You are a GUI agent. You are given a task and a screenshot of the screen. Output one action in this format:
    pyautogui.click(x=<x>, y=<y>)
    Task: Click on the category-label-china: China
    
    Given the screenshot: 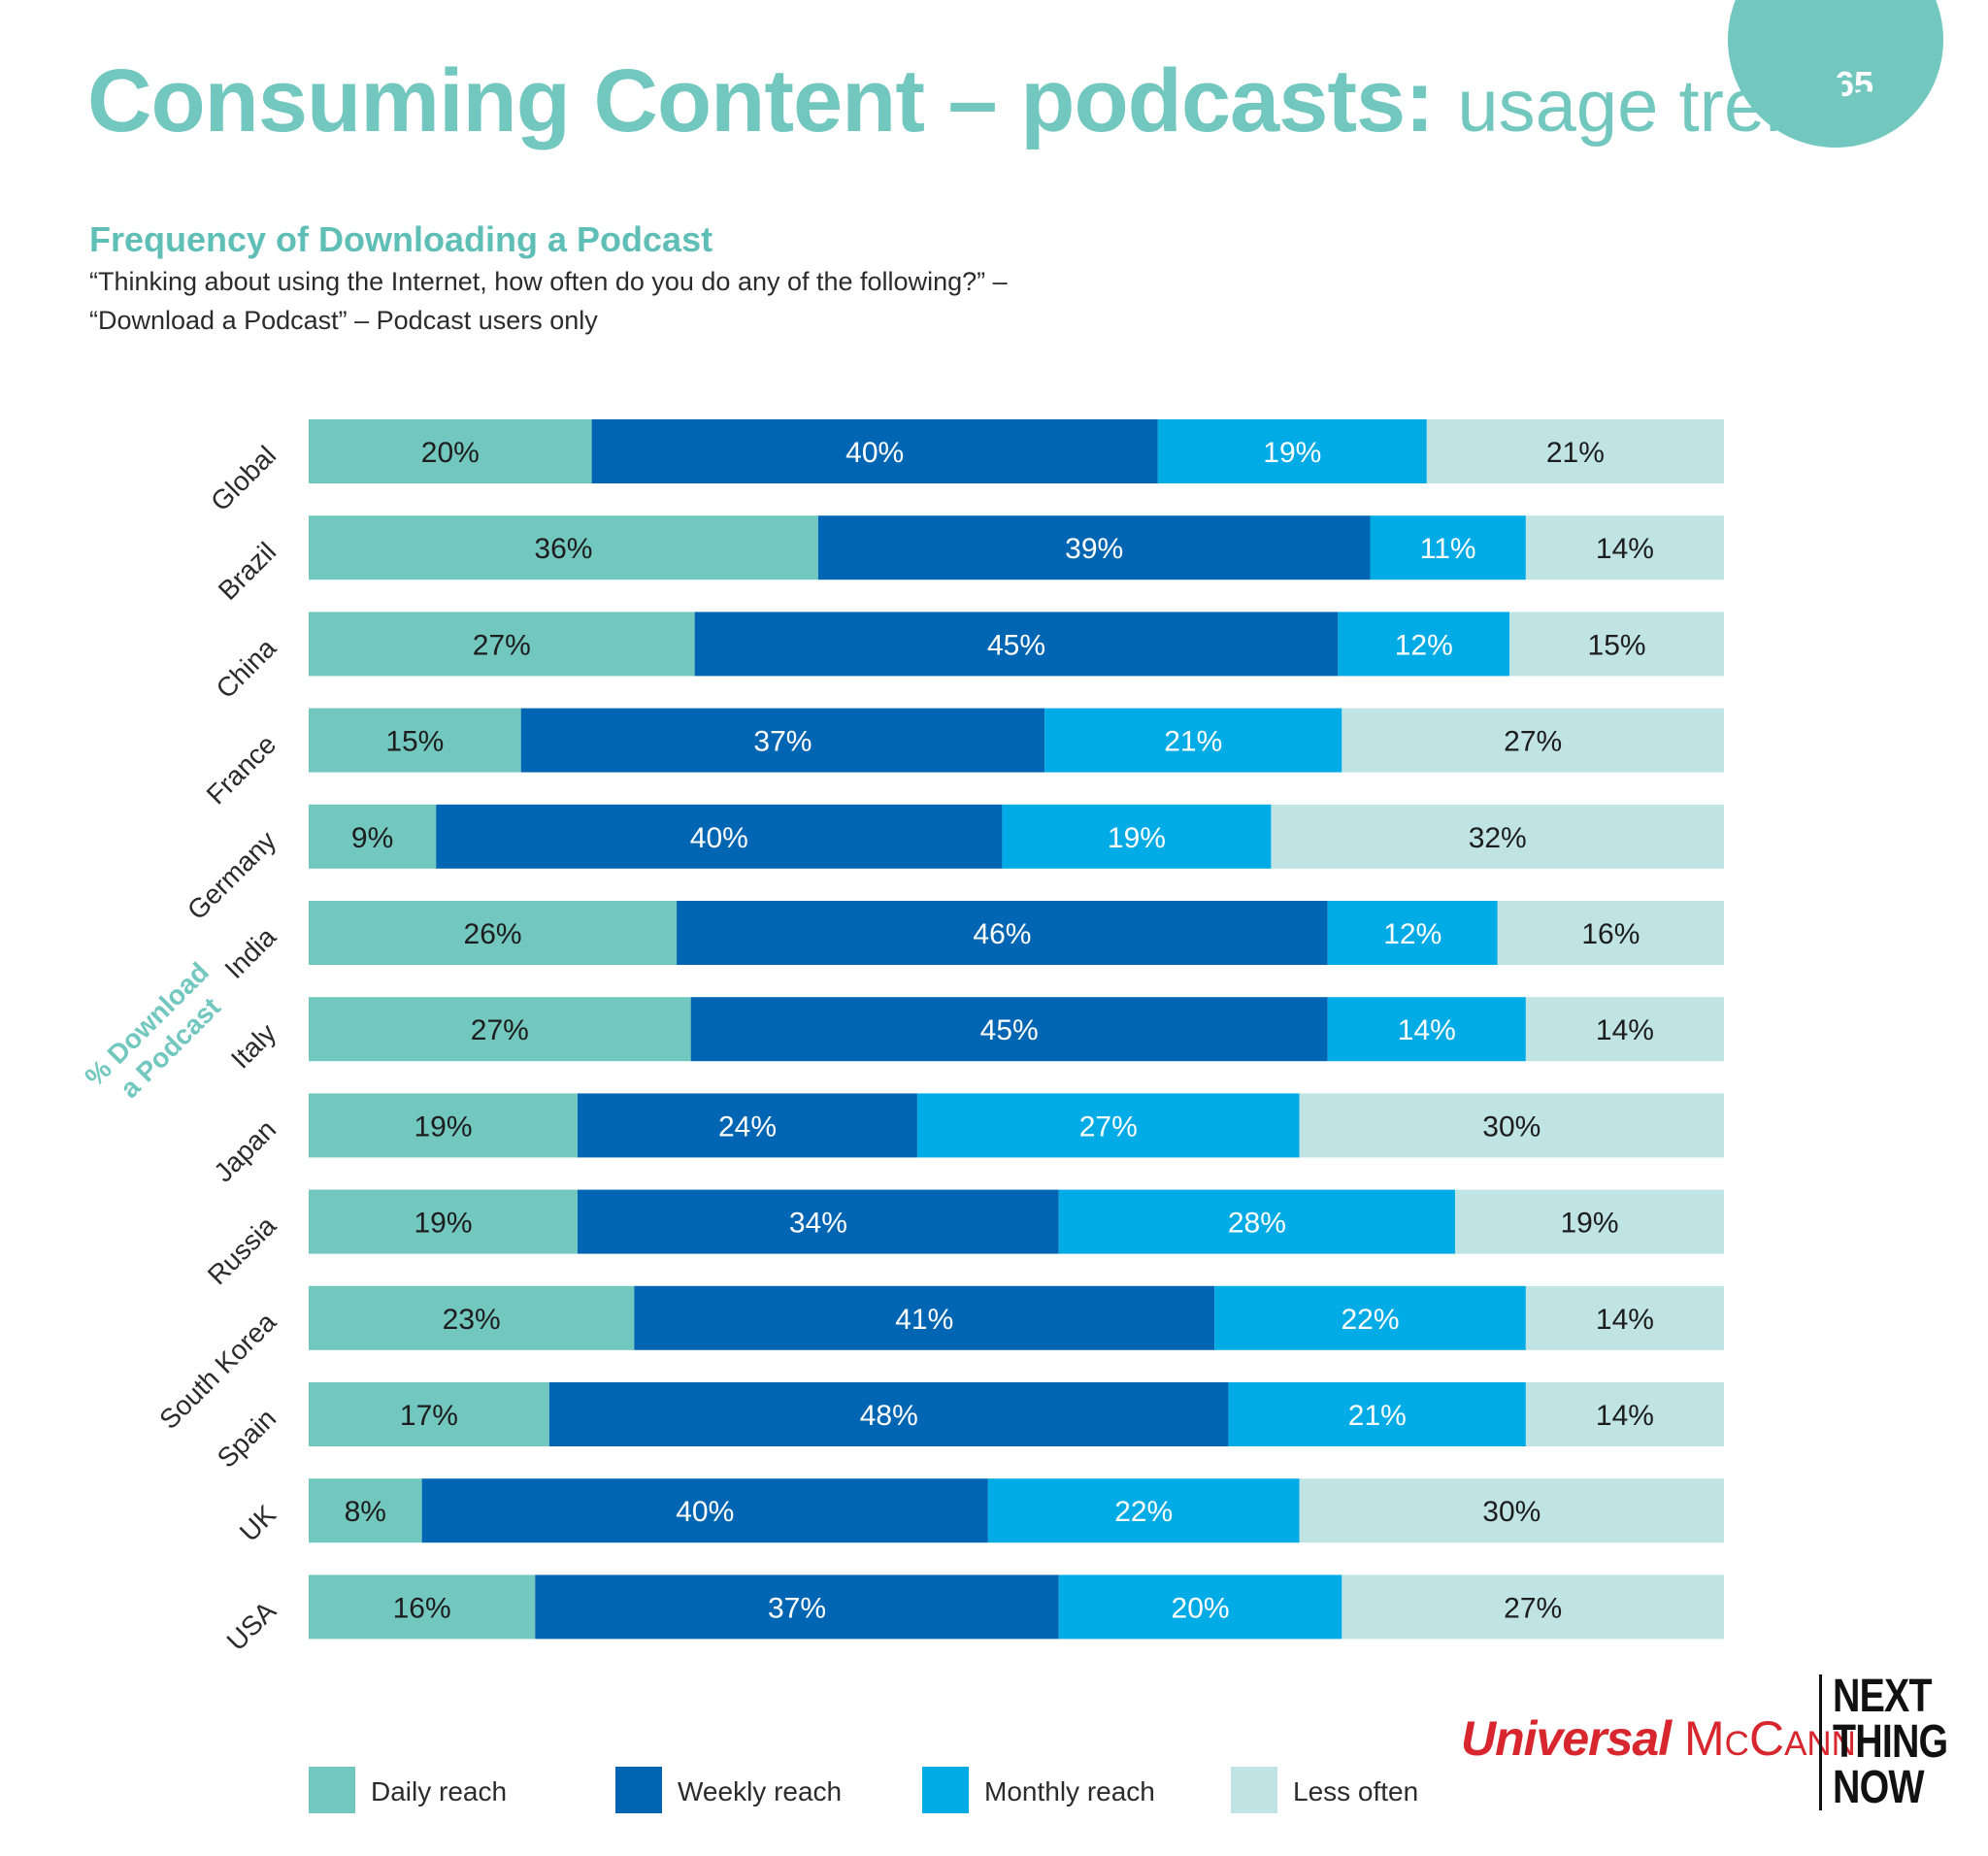 What is the action you would take?
    pyautogui.click(x=247, y=668)
    